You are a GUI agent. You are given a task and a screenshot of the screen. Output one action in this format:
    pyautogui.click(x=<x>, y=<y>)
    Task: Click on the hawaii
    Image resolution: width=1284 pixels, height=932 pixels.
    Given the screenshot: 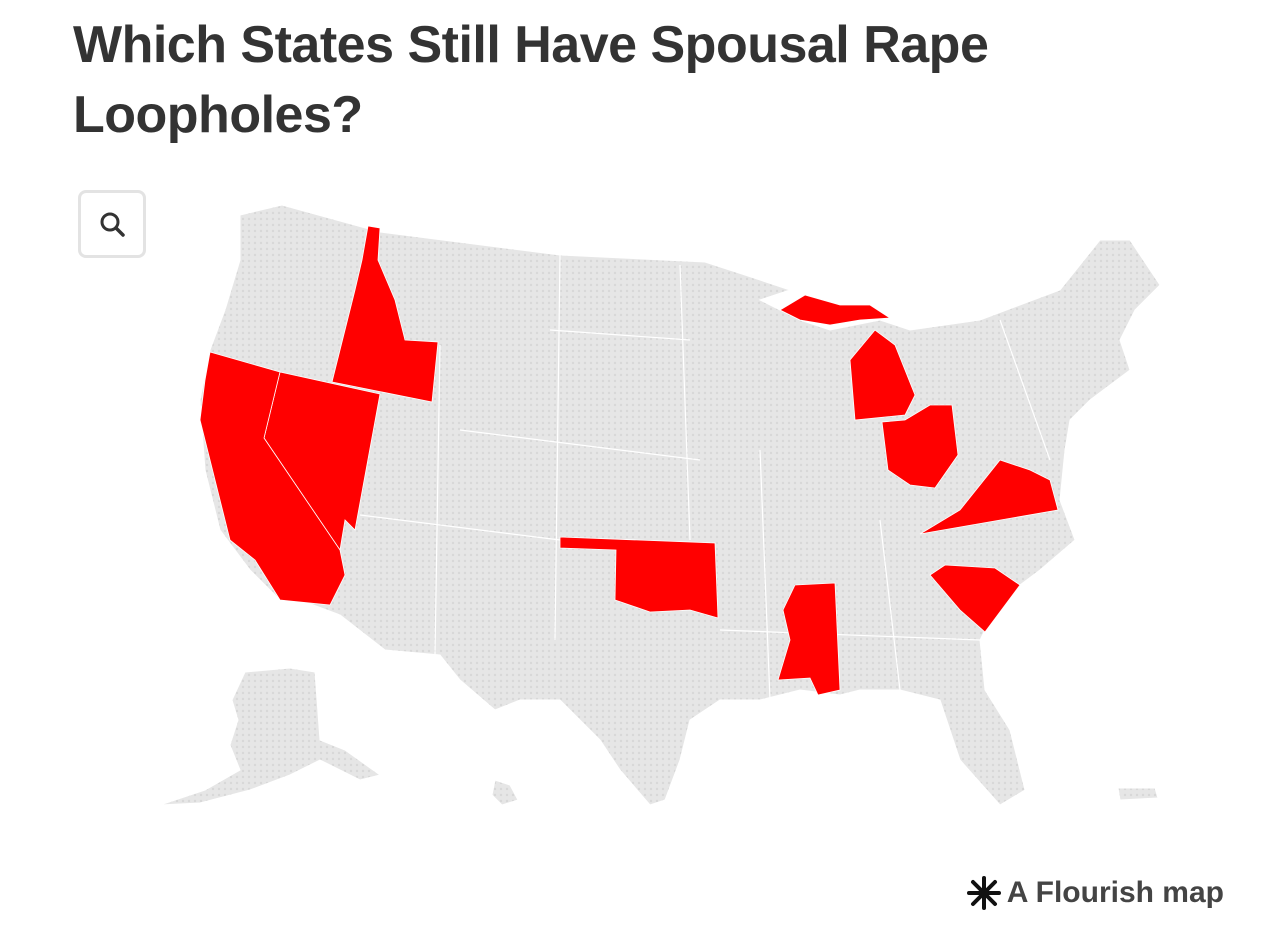 What is the action you would take?
    pyautogui.click(x=505, y=792)
    